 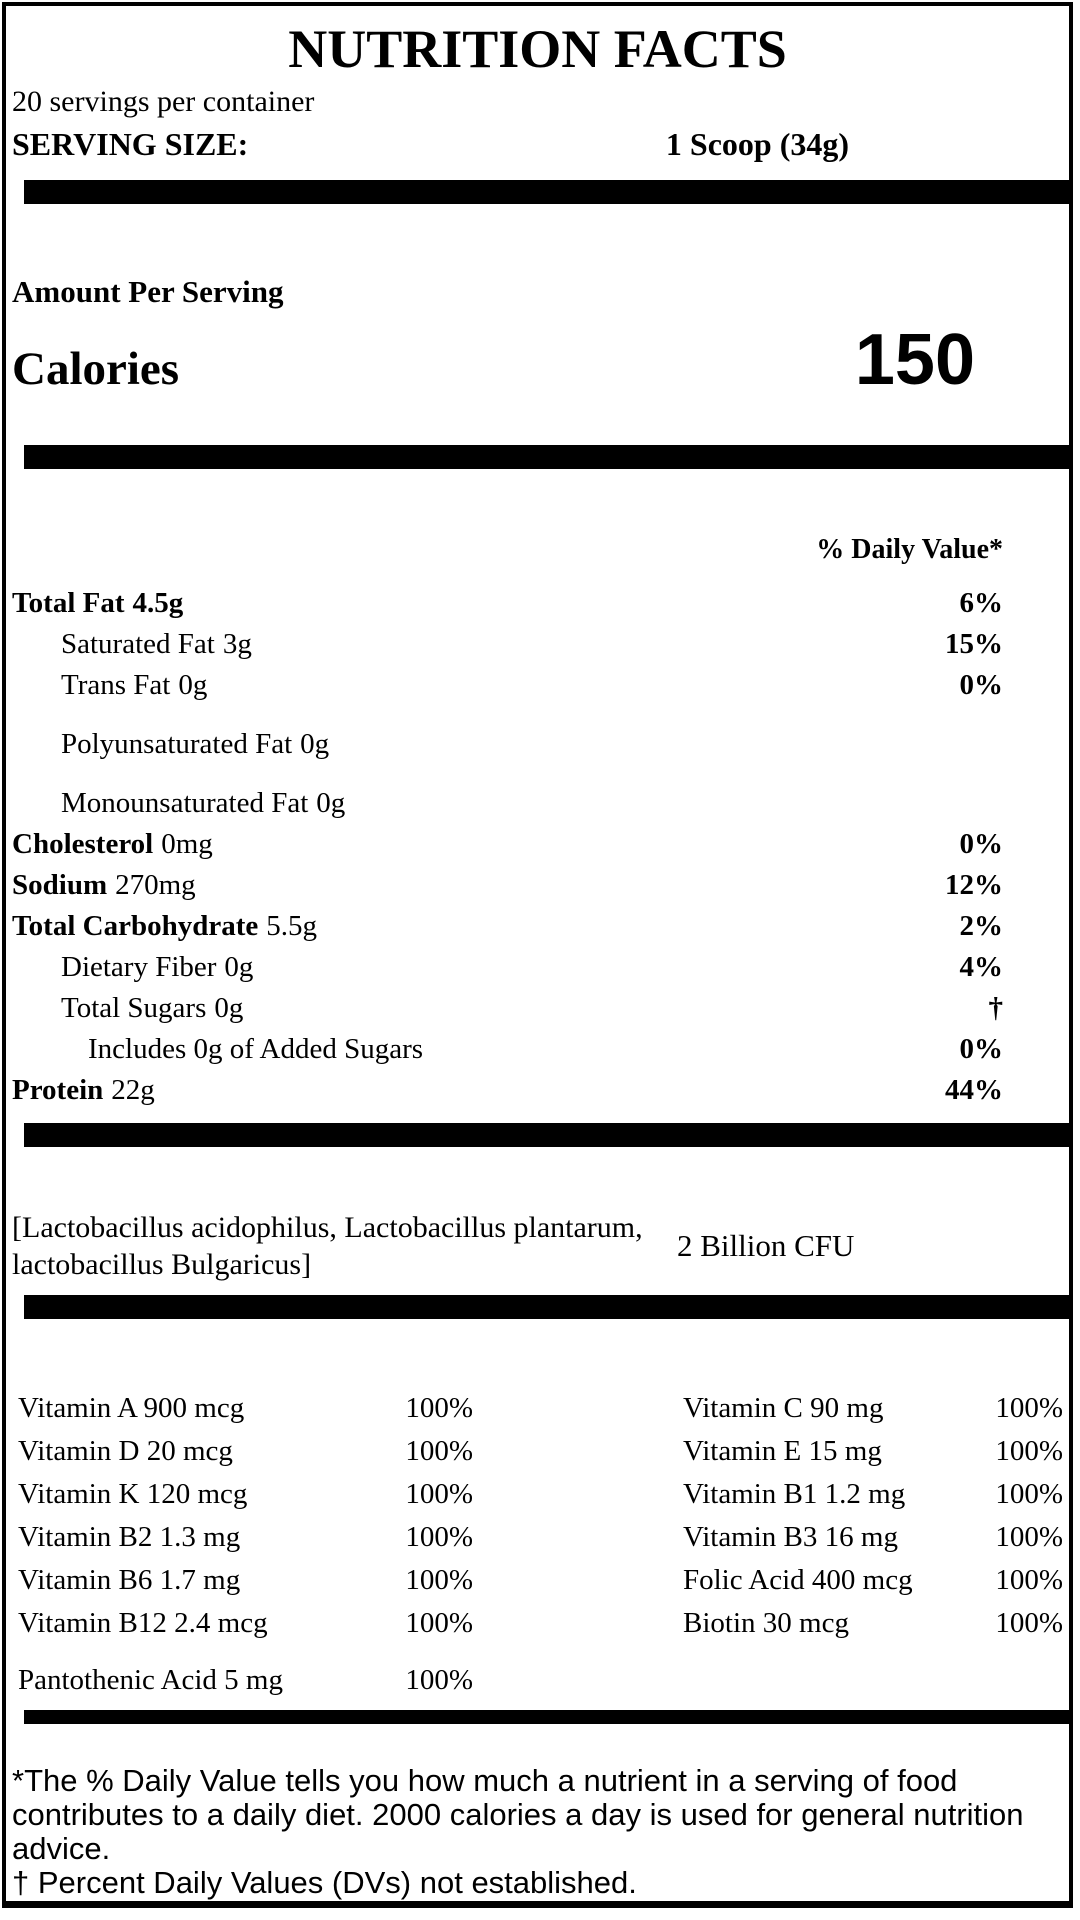 What do you see at coordinates (537, 49) in the screenshot?
I see `label-title: NUTRITION FACTS` at bounding box center [537, 49].